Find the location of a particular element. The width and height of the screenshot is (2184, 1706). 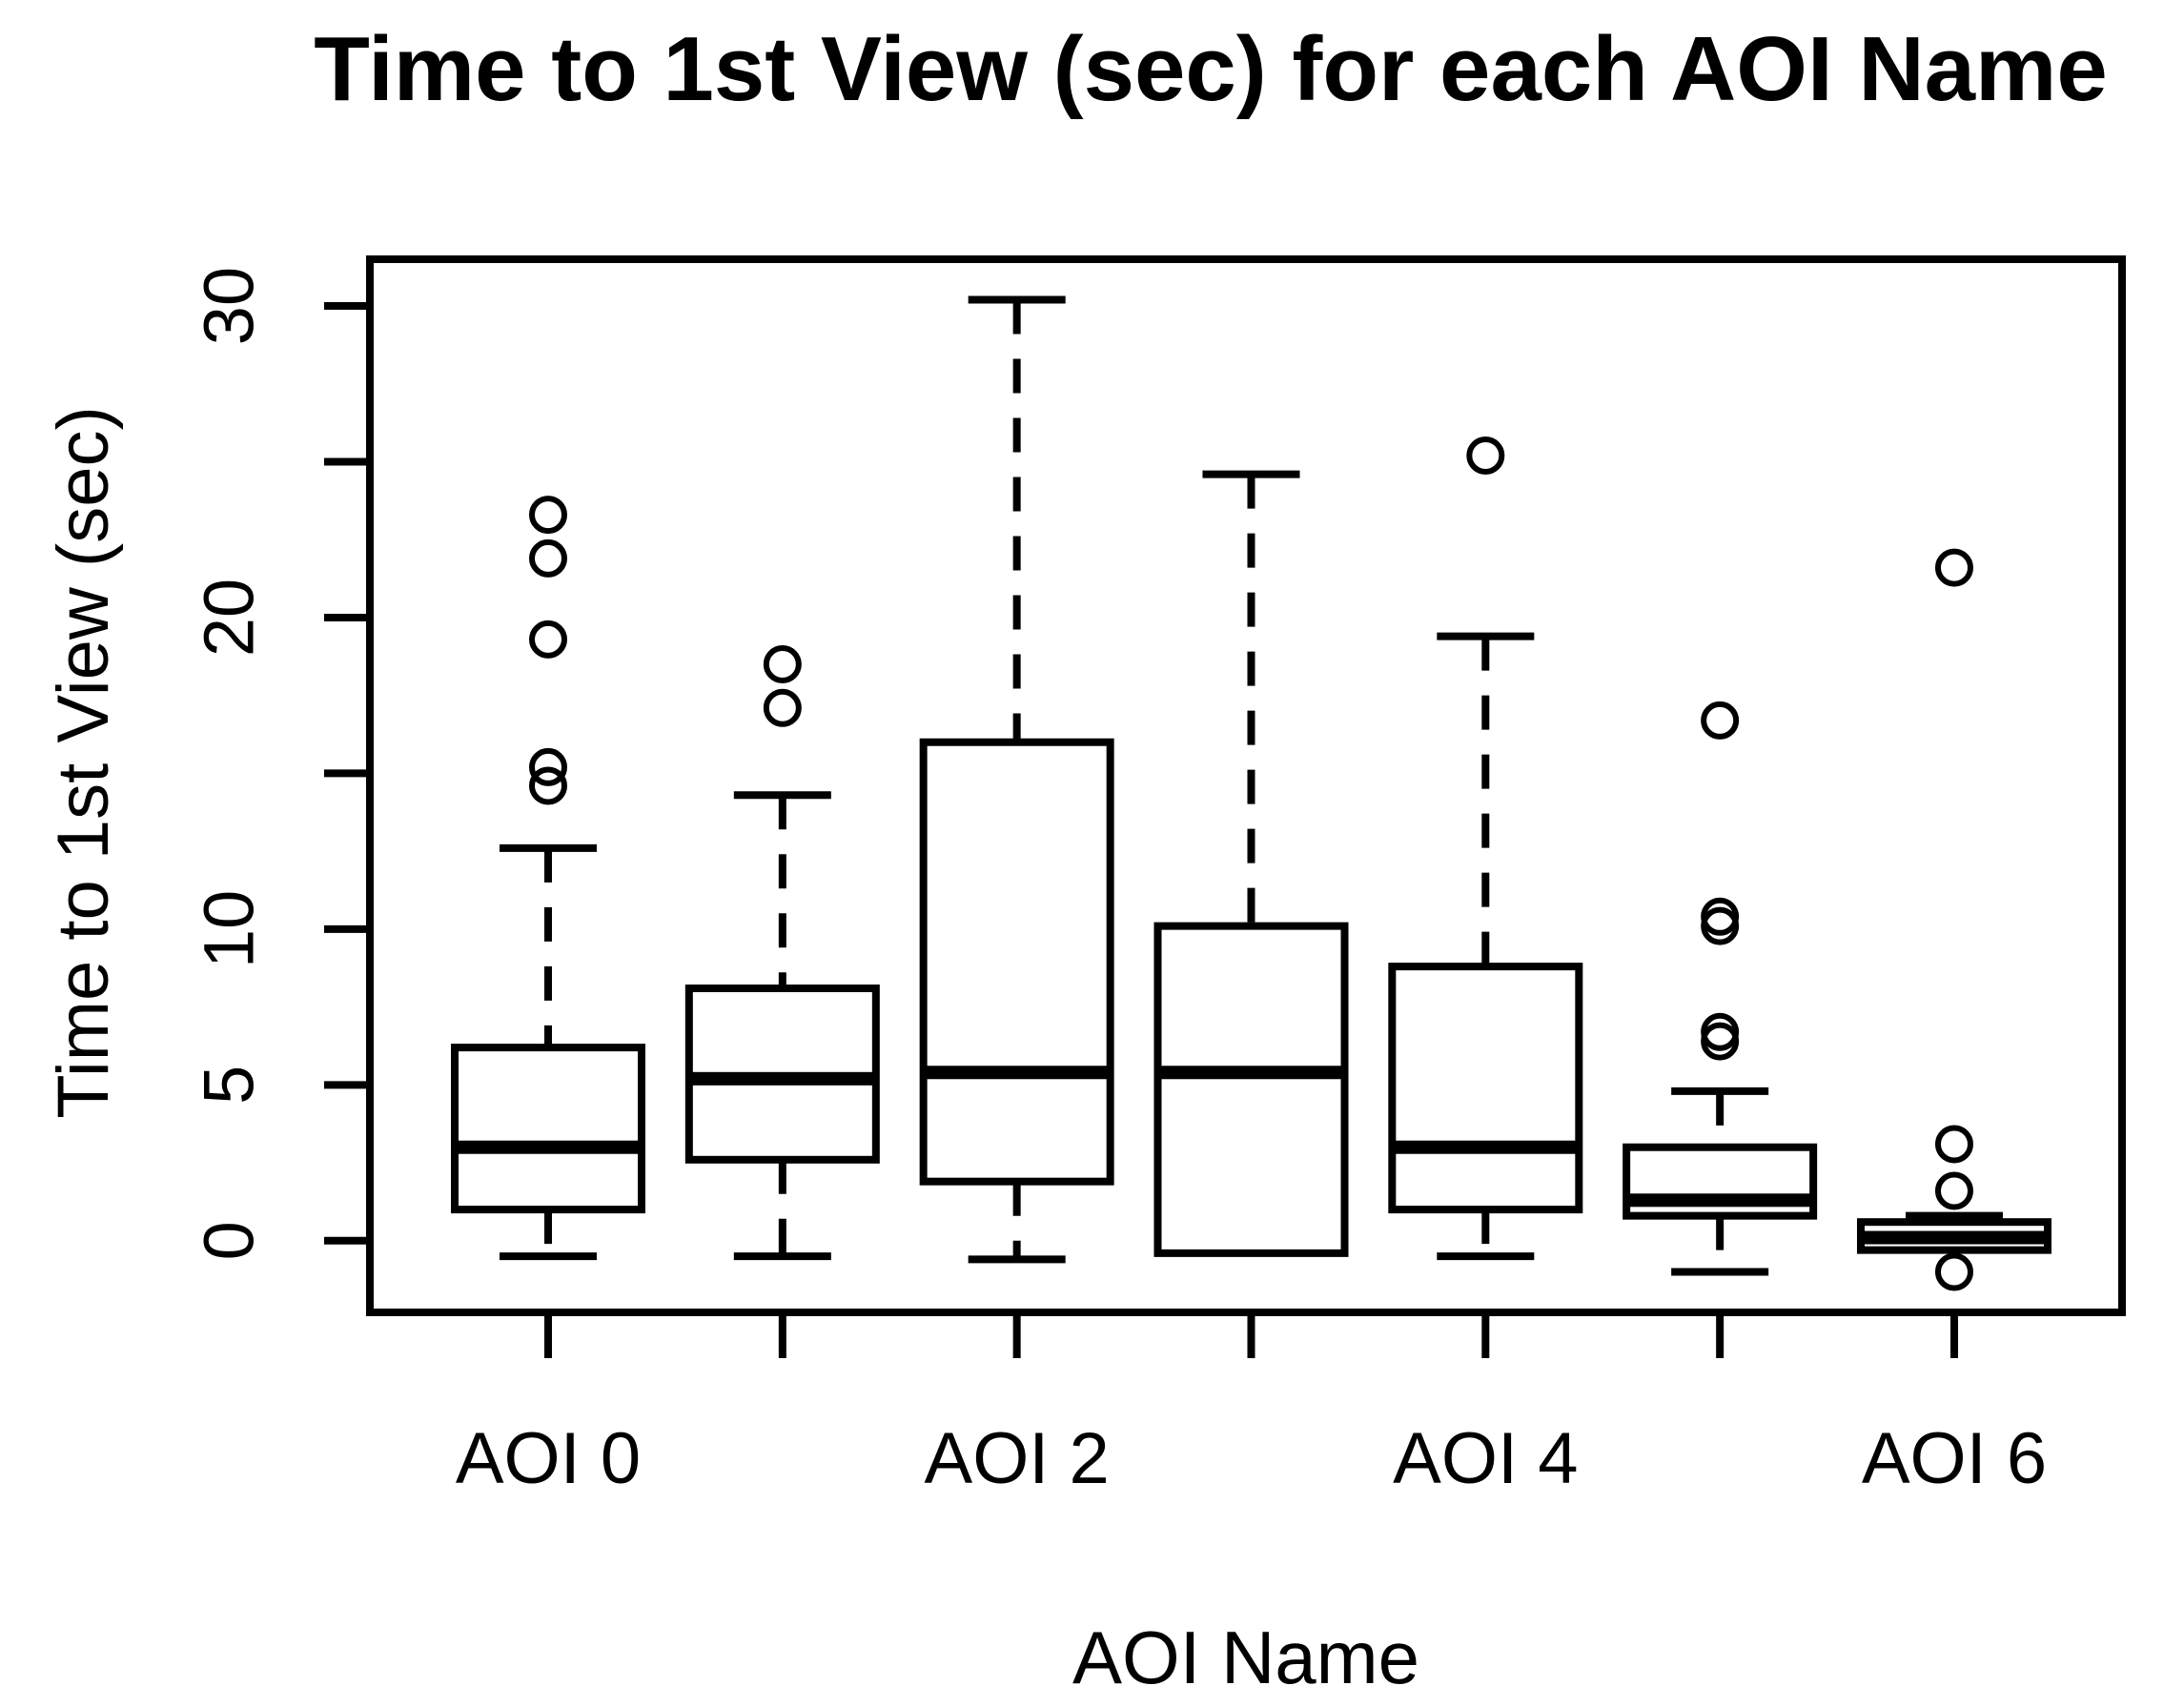

x-tick-label: AOI 4 is located at coordinates (1485, 1459).